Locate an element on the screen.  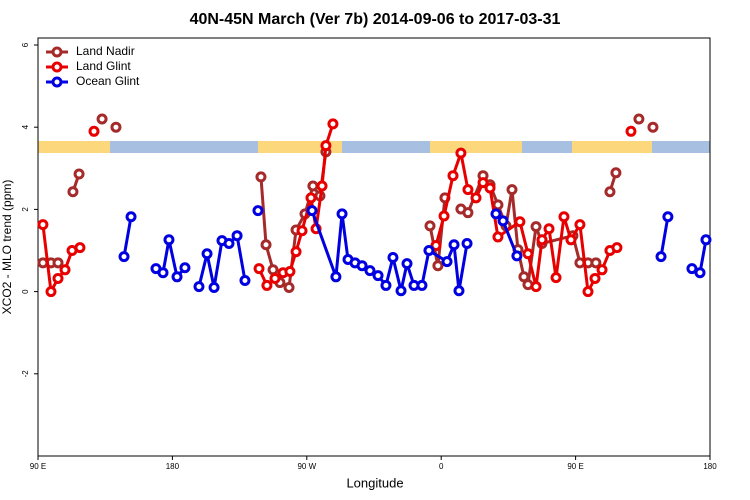
legend-label: Land Glint is located at coordinates (103, 66).